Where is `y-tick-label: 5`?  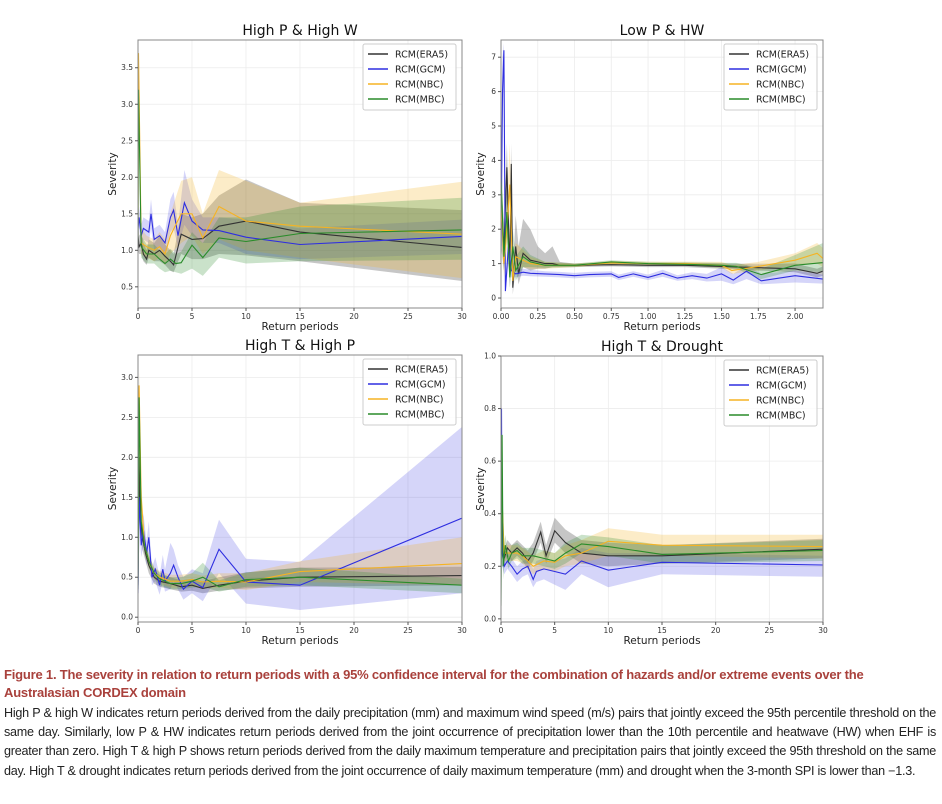 y-tick-label: 5 is located at coordinates (493, 126).